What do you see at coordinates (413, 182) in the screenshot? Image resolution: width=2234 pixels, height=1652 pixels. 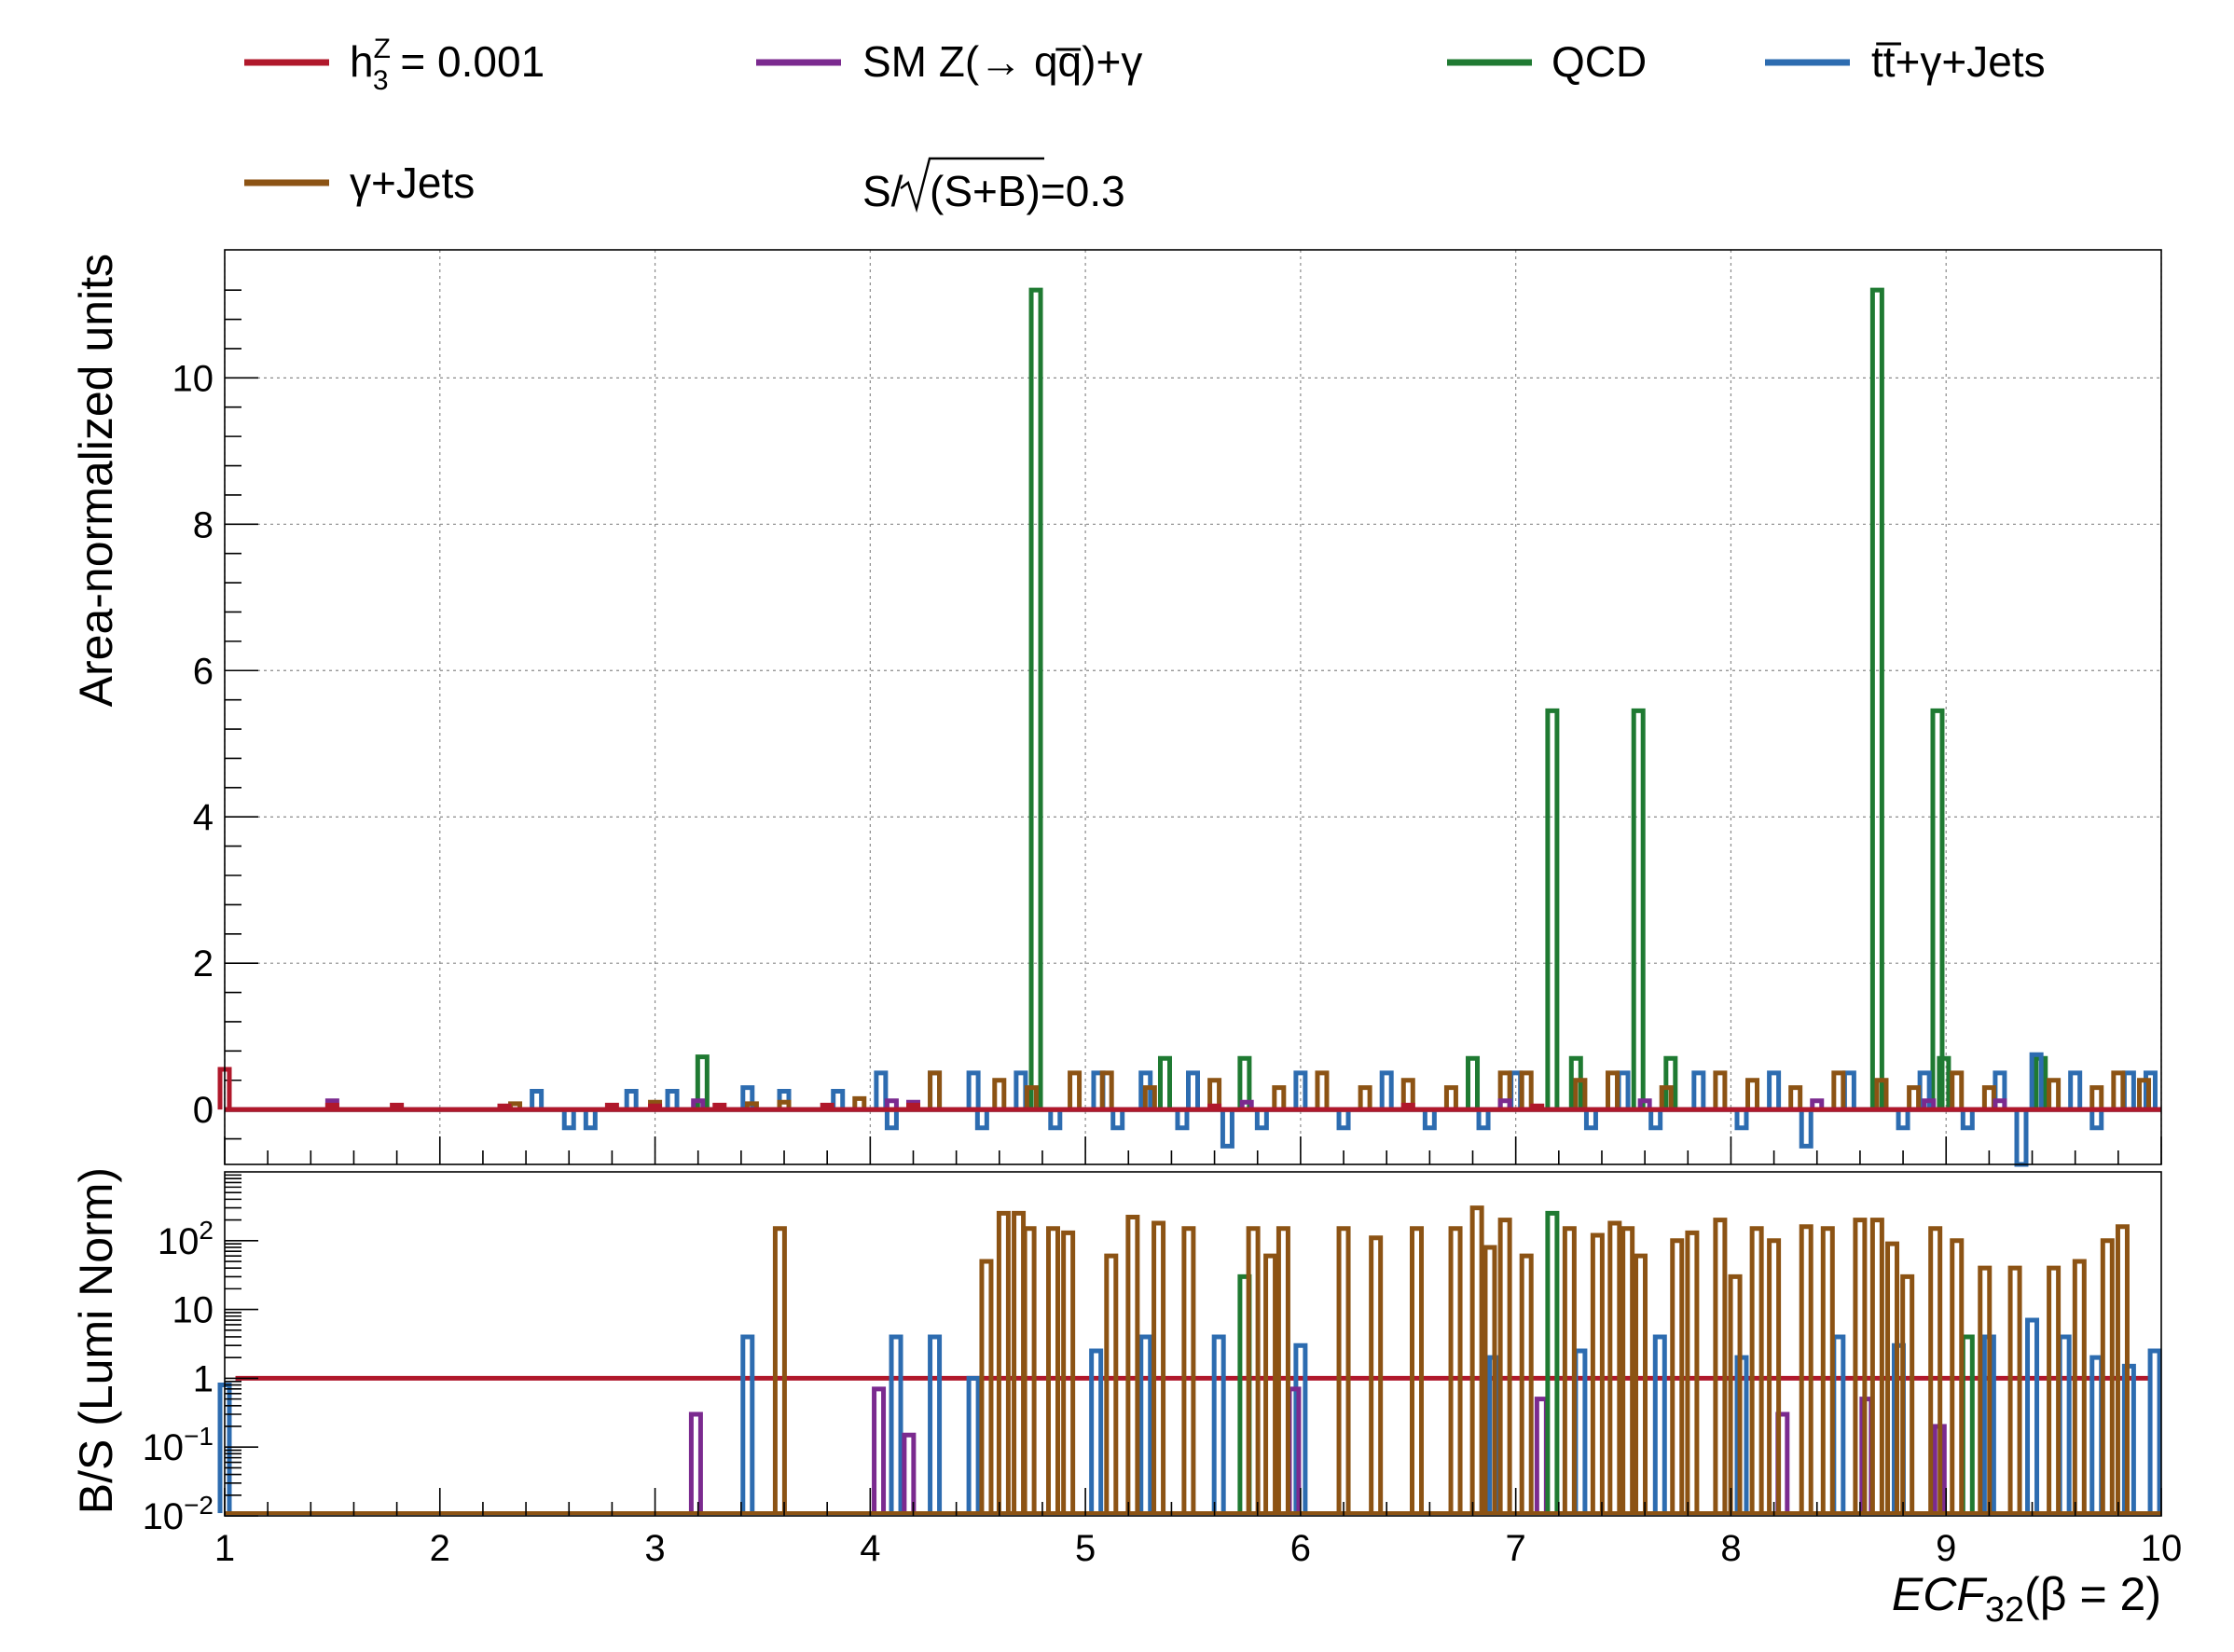 I see `legend-label-gjets: γ+Jets` at bounding box center [413, 182].